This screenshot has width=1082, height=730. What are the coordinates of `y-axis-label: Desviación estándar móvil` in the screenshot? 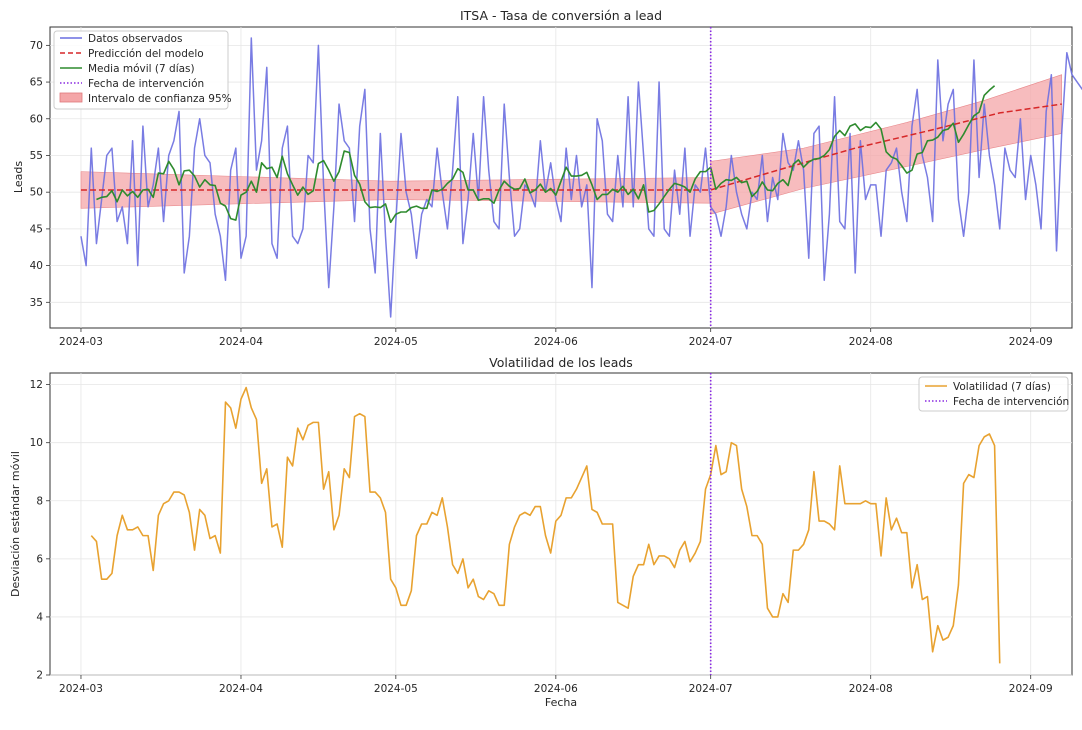 It's located at (15, 524).